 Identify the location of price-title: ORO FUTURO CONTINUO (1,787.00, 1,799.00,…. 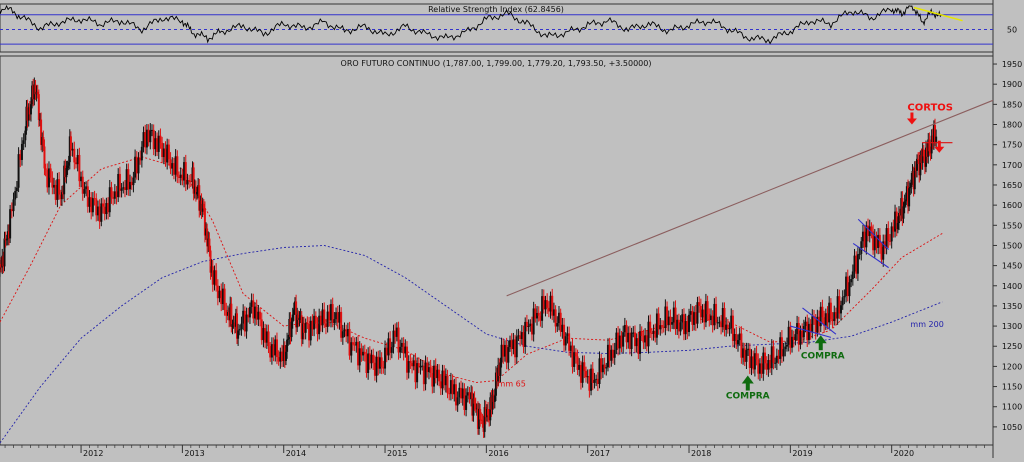
(496, 63).